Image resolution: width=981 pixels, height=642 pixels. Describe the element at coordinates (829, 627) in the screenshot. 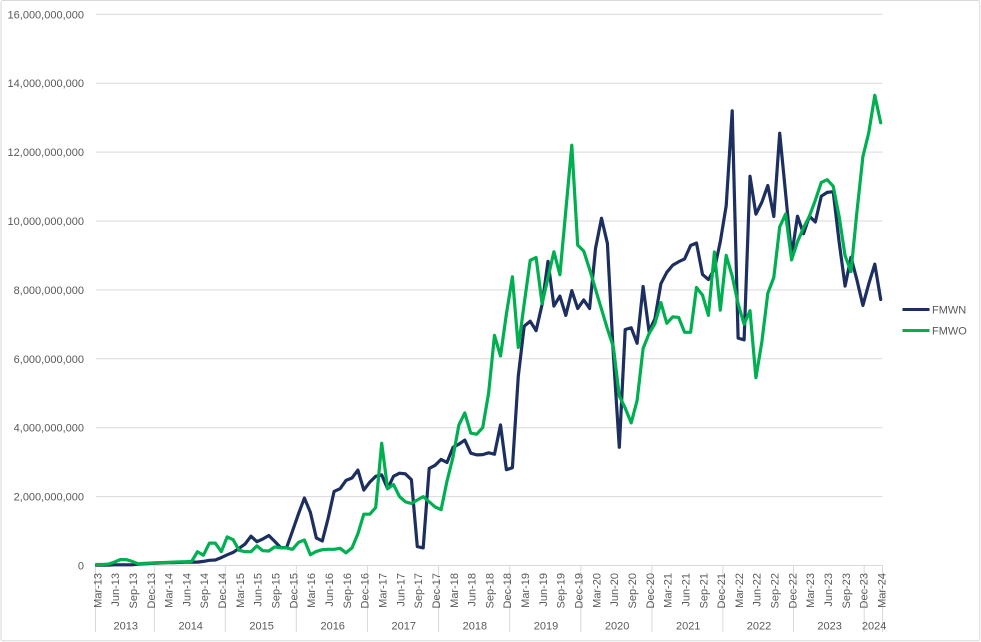

I see `svg-text: 2023` at that location.